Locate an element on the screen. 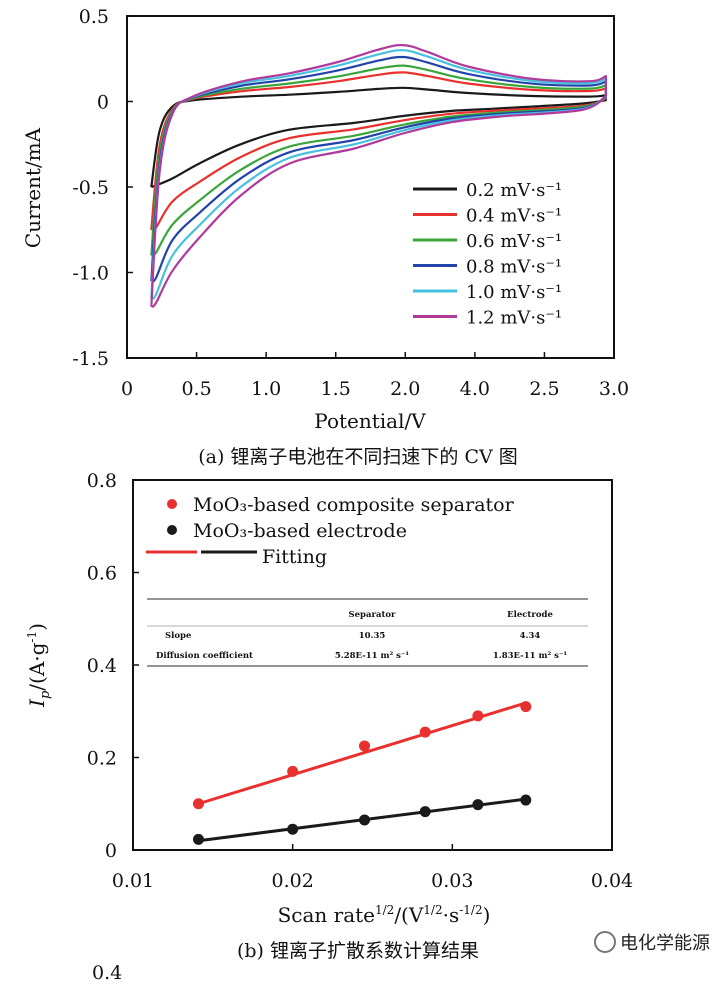  caption-a: (a) 锂离子电池在不同扫速下的 CV 图 is located at coordinates (358, 457).